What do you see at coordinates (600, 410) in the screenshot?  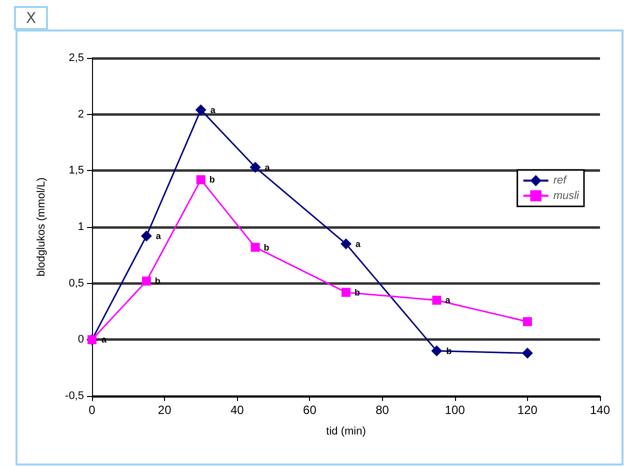 I see `x-tick-label: 140` at bounding box center [600, 410].